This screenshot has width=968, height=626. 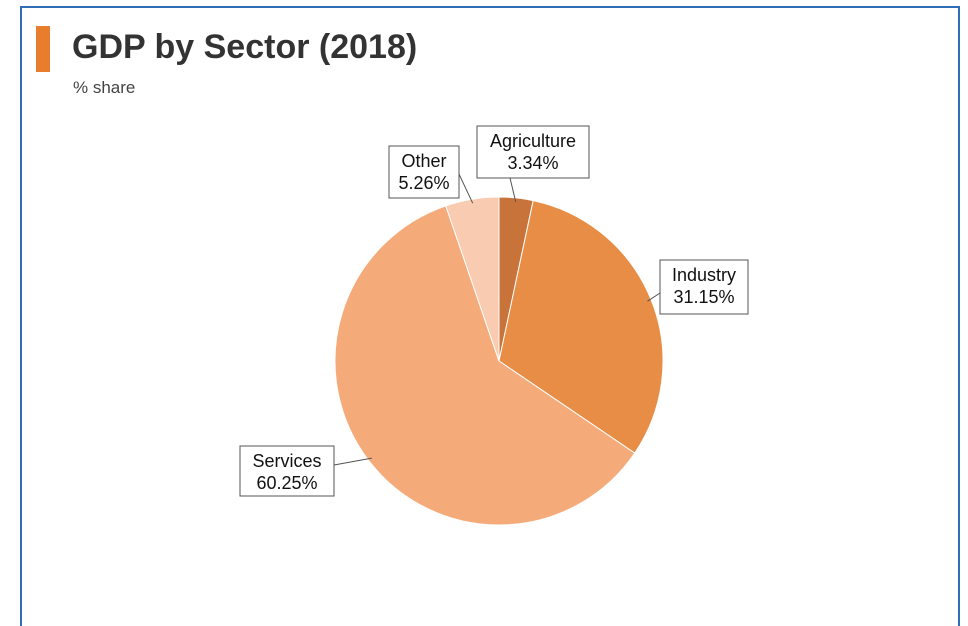 What do you see at coordinates (533, 141) in the screenshot?
I see `slice-label-agriculture: Agriculture` at bounding box center [533, 141].